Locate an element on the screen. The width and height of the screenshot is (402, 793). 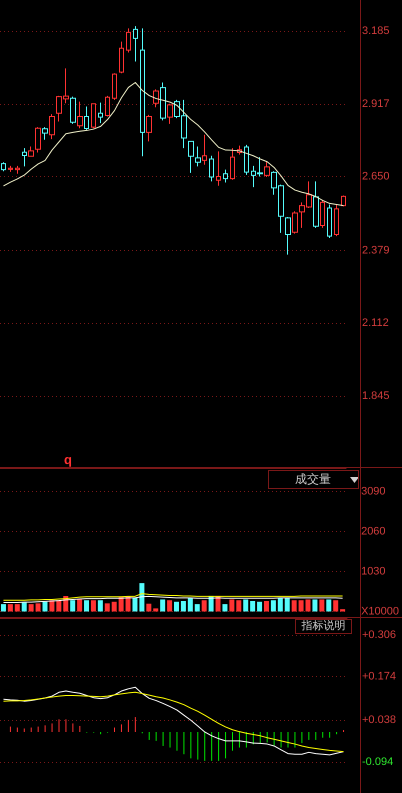
y-tick-label: 2060 is located at coordinates (373, 531).